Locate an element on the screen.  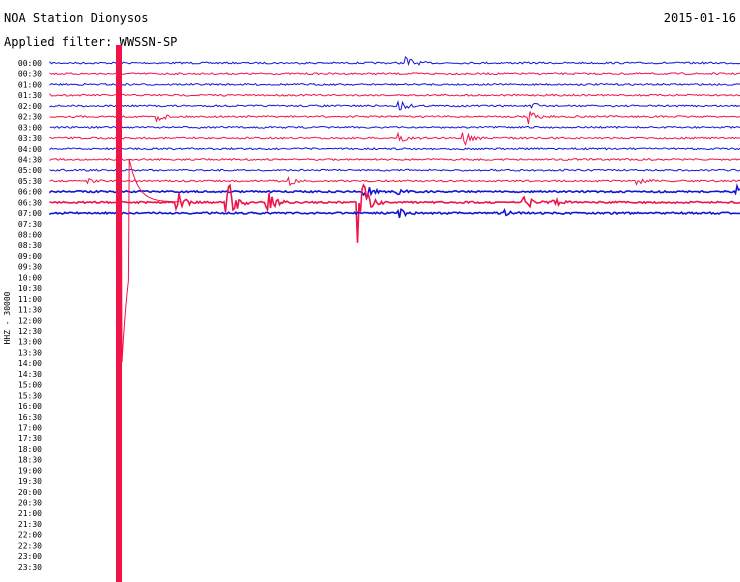
time-label: 20:00 is located at coordinates (30, 492).